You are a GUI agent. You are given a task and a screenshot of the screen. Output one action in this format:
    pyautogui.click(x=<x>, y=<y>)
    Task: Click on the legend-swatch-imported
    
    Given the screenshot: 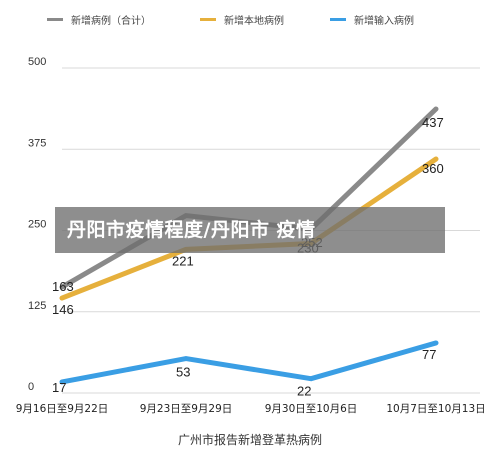 What is the action you would take?
    pyautogui.click(x=338, y=19)
    